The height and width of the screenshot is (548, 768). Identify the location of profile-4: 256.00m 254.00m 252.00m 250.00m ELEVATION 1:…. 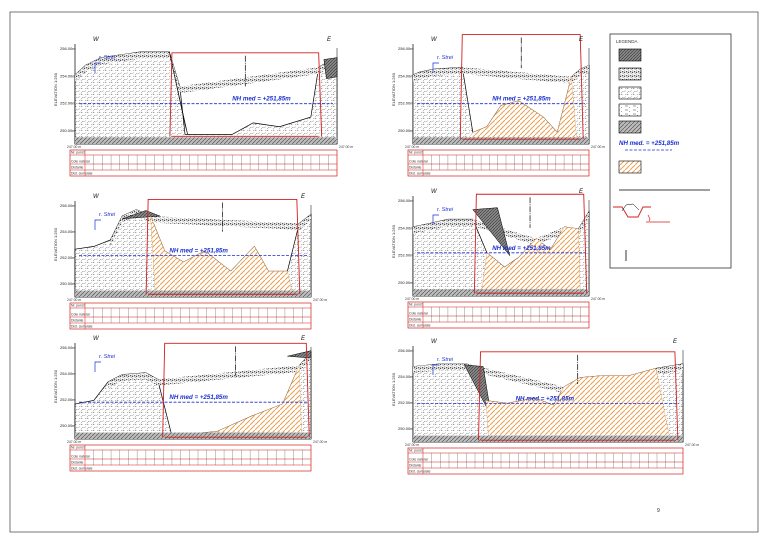
(498, 259).